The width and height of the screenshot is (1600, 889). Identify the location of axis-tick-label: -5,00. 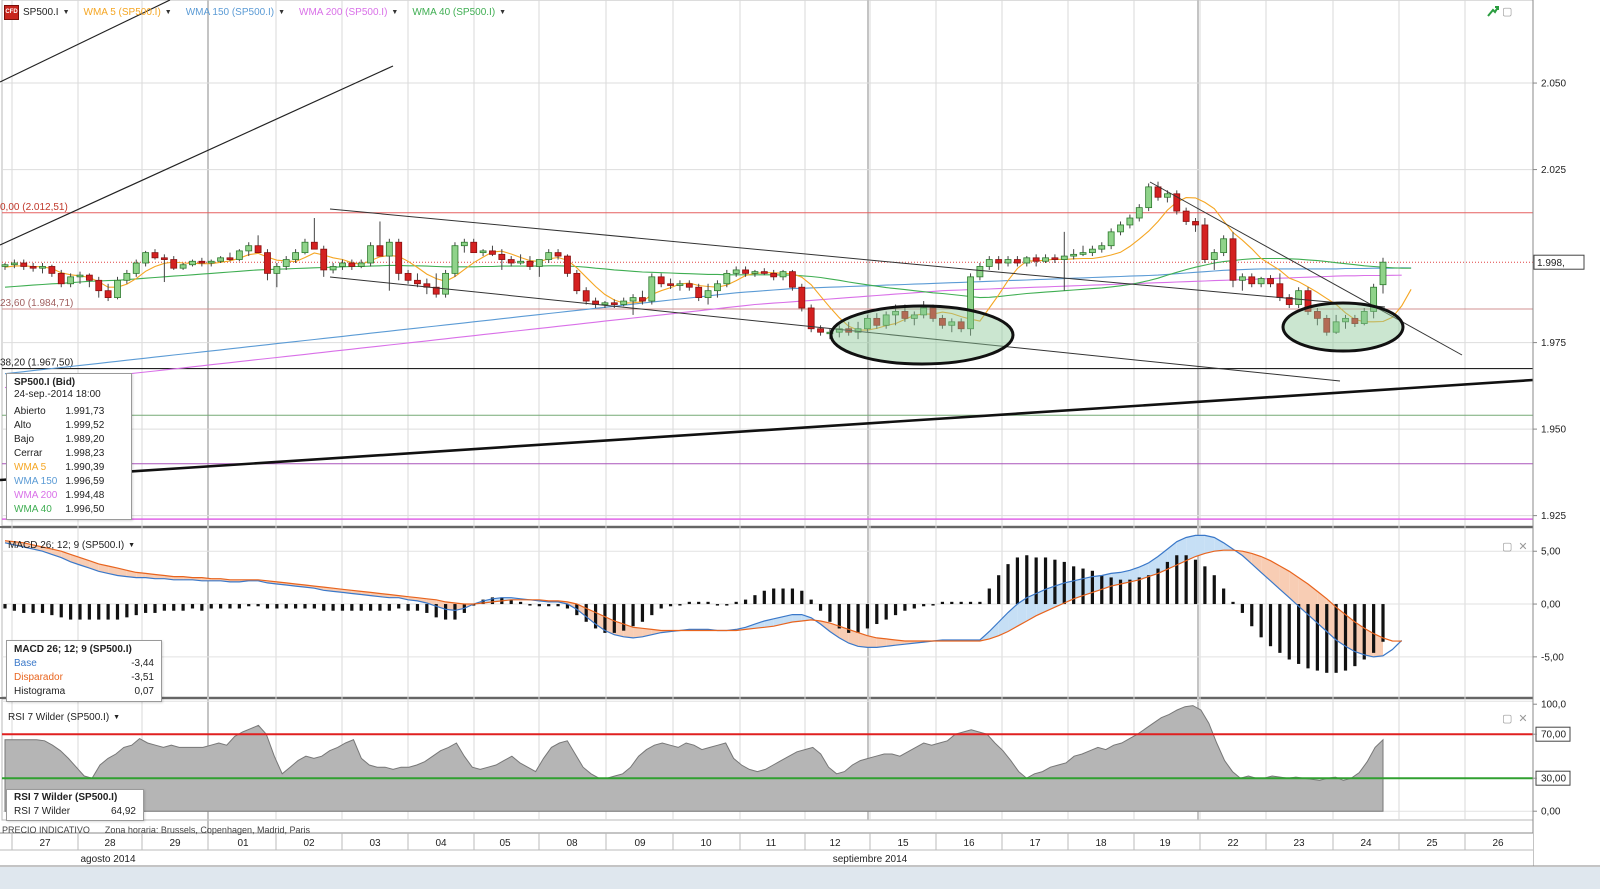
(1552, 657).